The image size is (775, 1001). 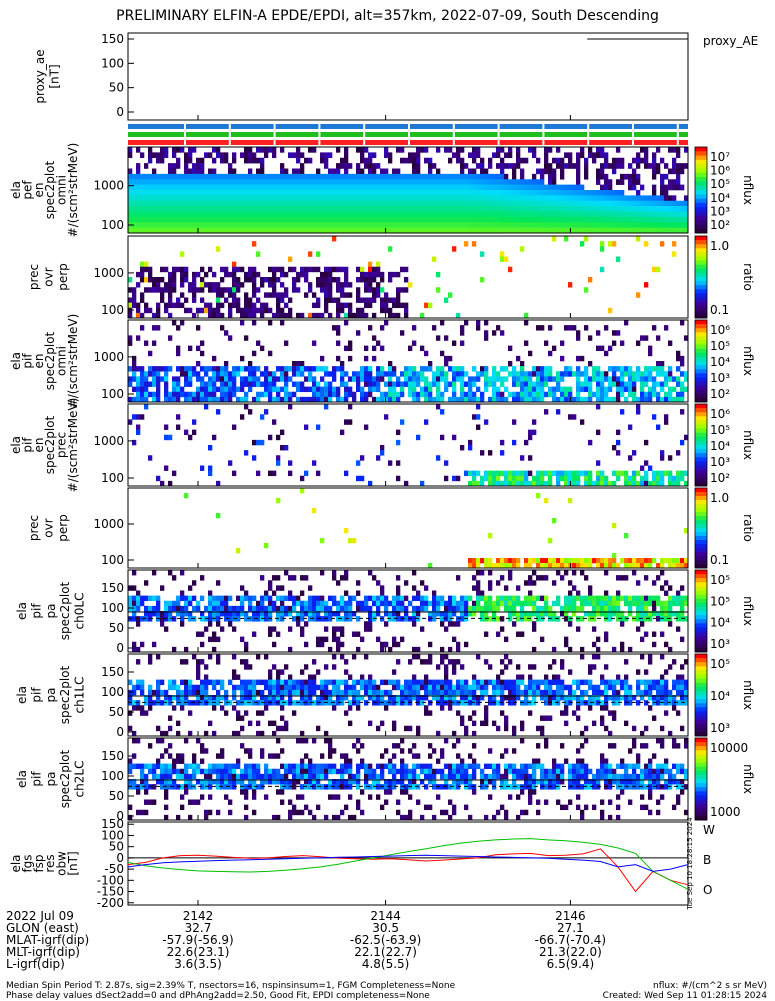 What do you see at coordinates (108, 273) in the screenshot?
I see `ytick-prec_ovr_perp_e-0: 1000` at bounding box center [108, 273].